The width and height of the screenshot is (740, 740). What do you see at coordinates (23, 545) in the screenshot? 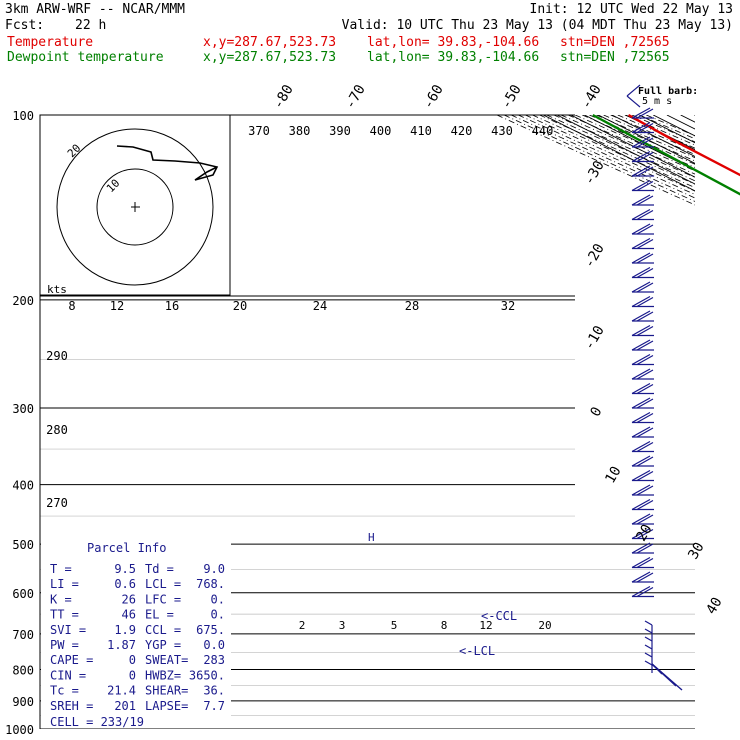
I see `pressure-tick-label: 500` at bounding box center [23, 545].